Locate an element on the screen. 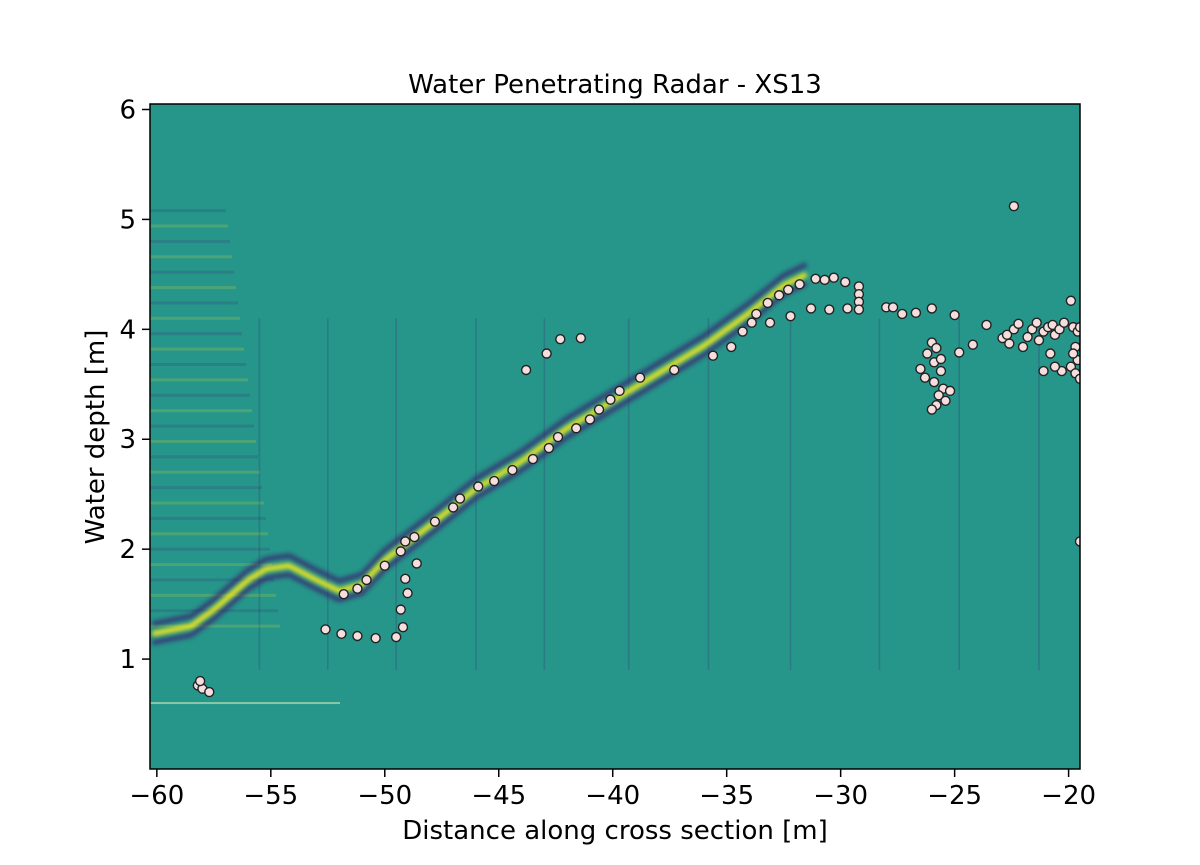 Image resolution: width=1200 pixels, height=865 pixels. y-axis: 1 2 3 4 5 6 is located at coordinates (134, 385).